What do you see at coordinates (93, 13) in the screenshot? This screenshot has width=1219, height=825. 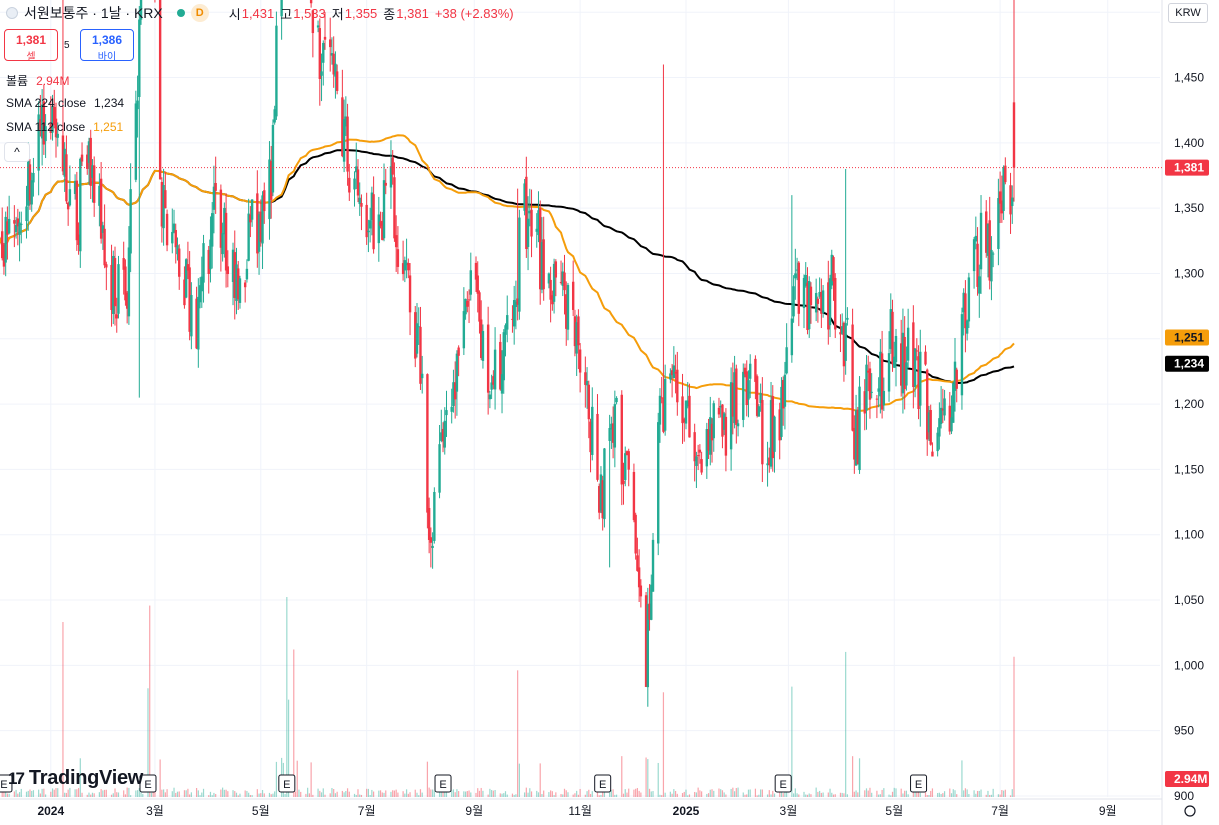 I see `symbol-title: 서원보통주 · 1날 · KRX` at bounding box center [93, 13].